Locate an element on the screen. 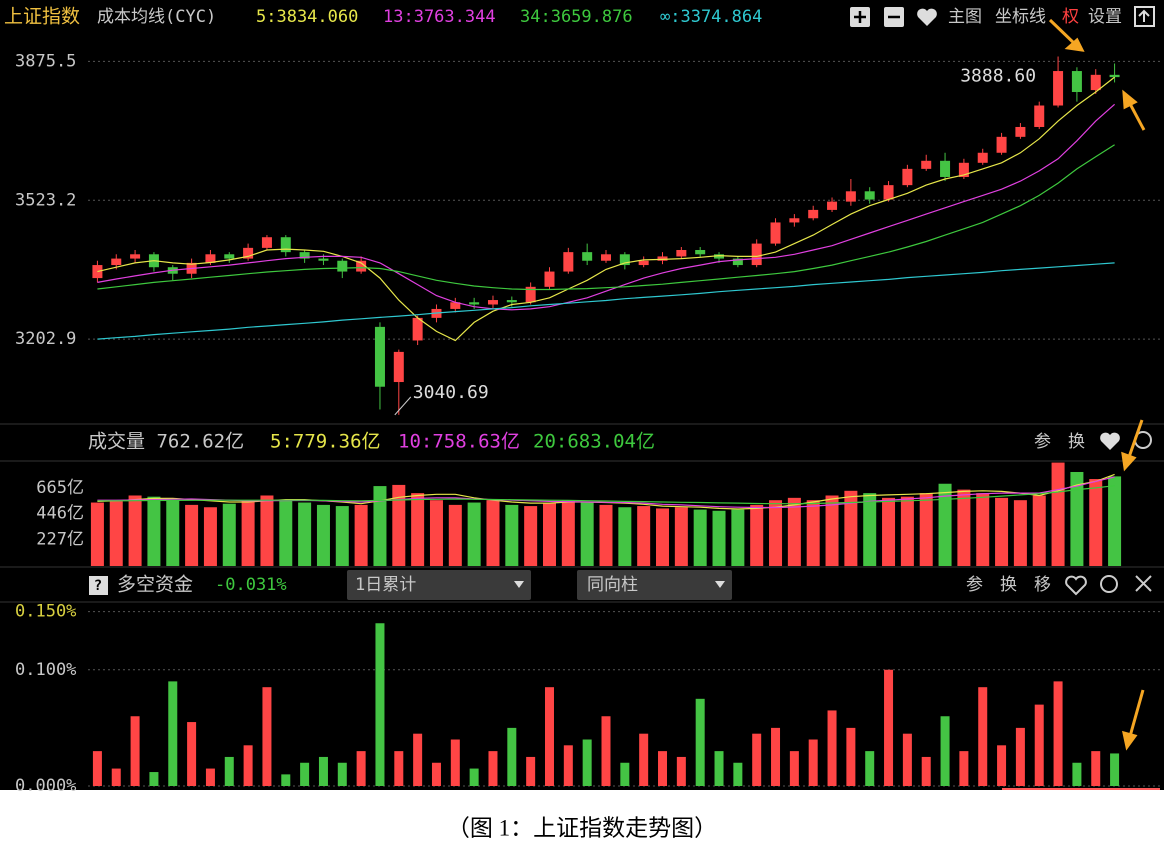 This screenshot has width=1164, height=849. arrow is located at coordinates (1136, 715).